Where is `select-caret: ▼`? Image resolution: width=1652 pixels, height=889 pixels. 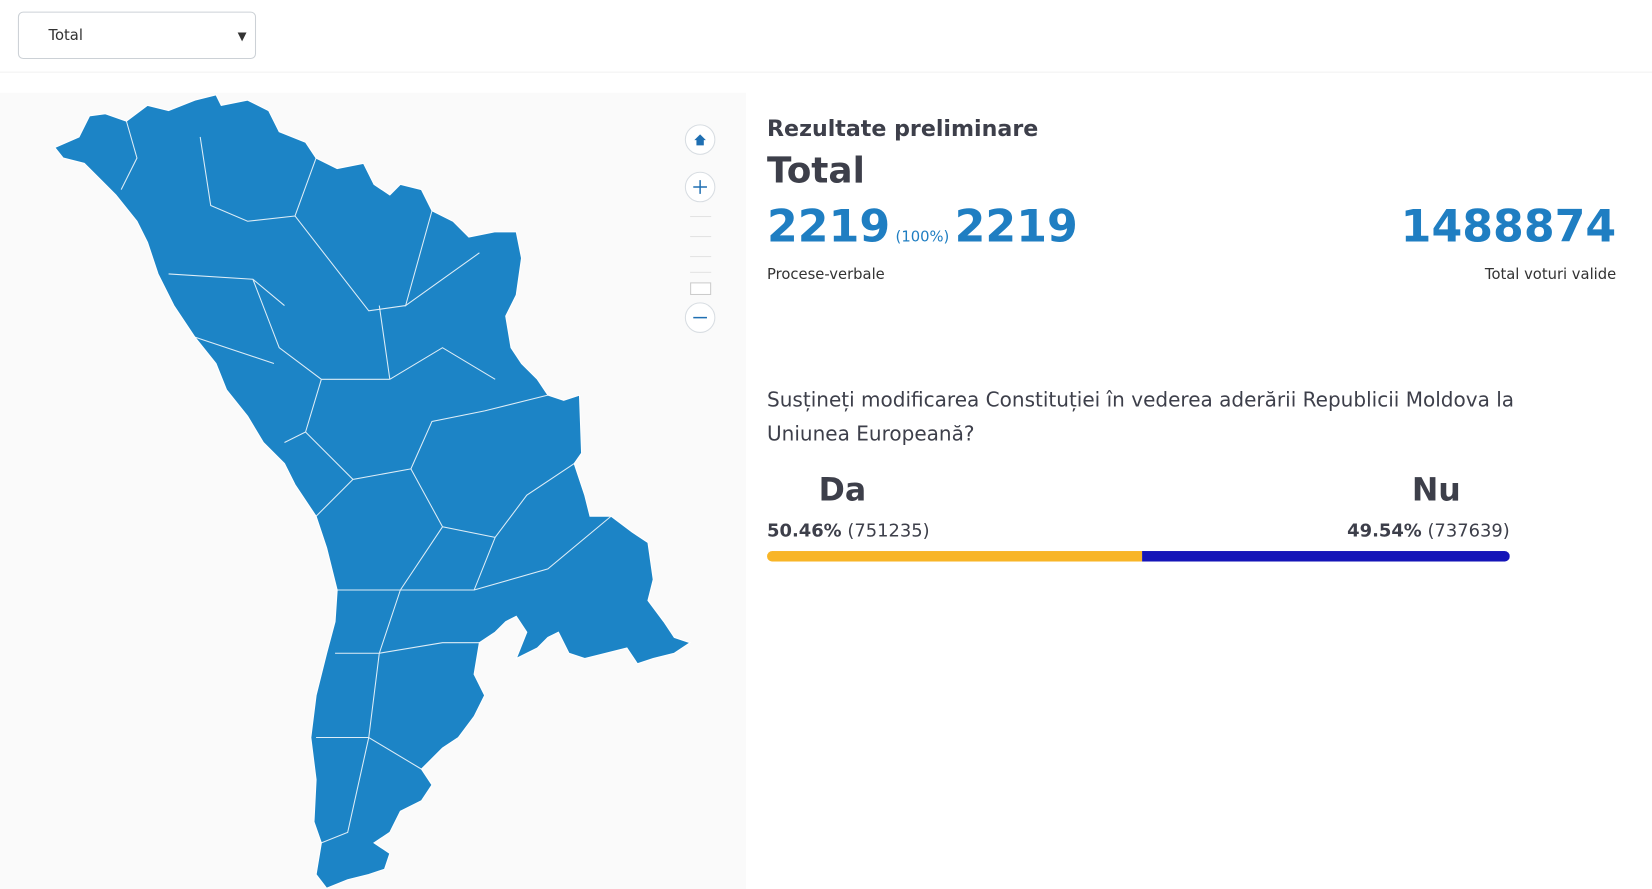
select-caret: ▼ is located at coordinates (242, 36).